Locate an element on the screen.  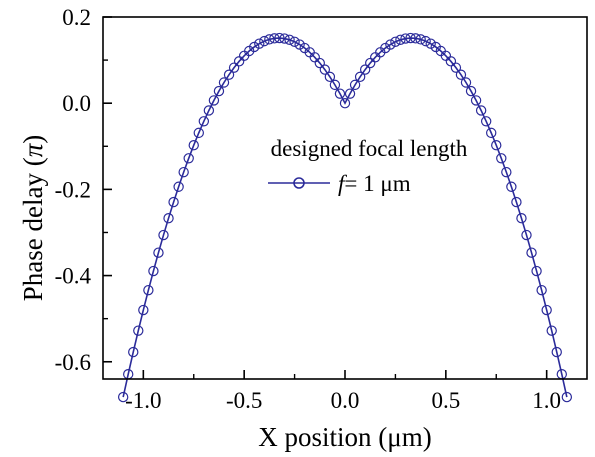
x-tick-labels: -1.0 -0.5 0.0 0.5 1.0 is located at coordinates (343, 400).